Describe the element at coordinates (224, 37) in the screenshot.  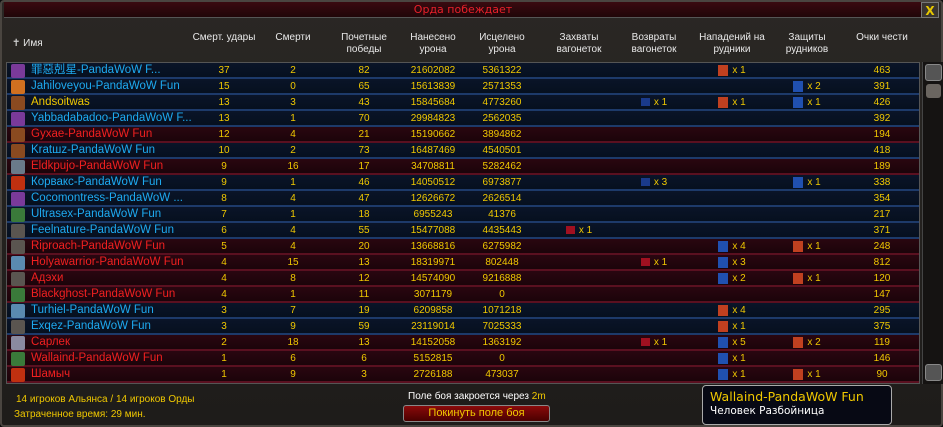
I see `header-1: Смерт. удары` at that location.